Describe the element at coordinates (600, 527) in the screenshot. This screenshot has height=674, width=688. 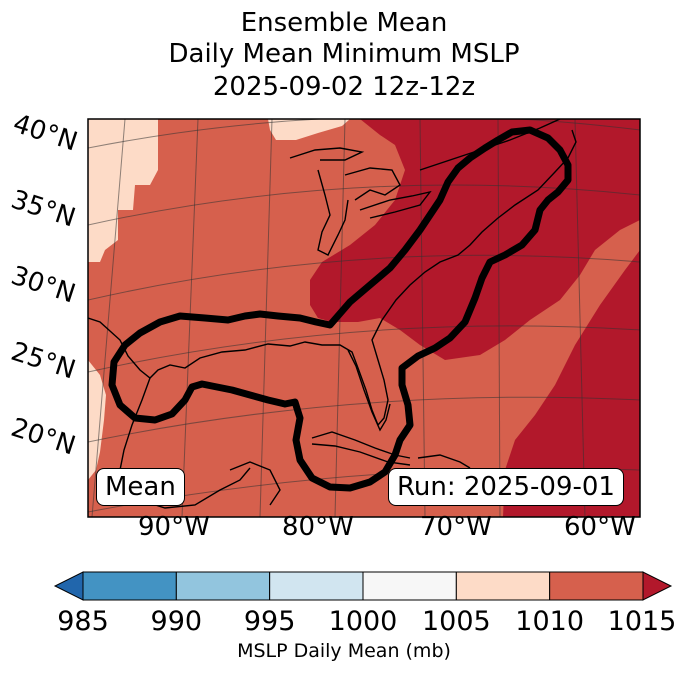
I see `lon-label-60: 60°W` at that location.